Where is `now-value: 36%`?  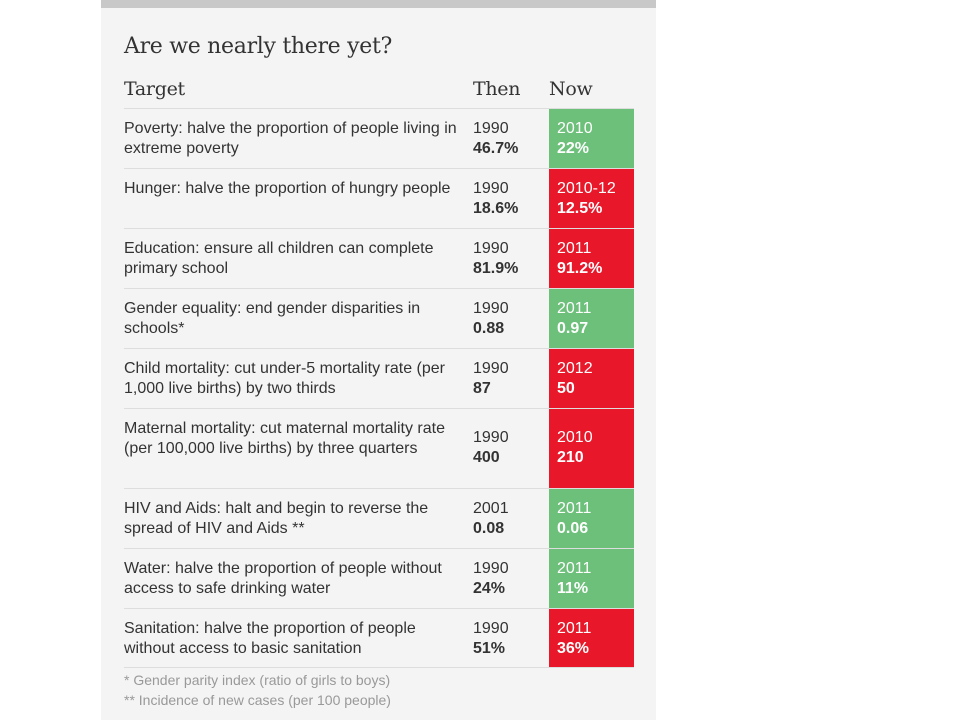
now-value: 36% is located at coordinates (573, 648).